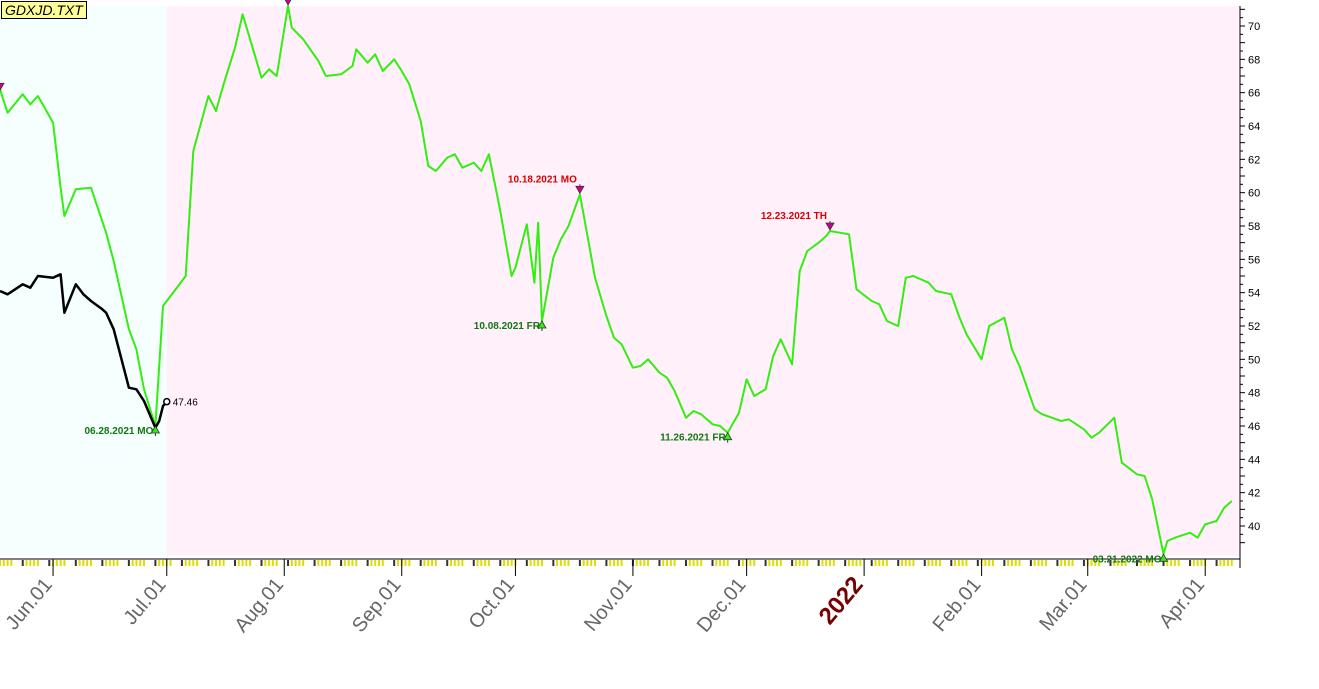  I want to click on high-annotation-label: 10.18.2021 MO, so click(542, 179).